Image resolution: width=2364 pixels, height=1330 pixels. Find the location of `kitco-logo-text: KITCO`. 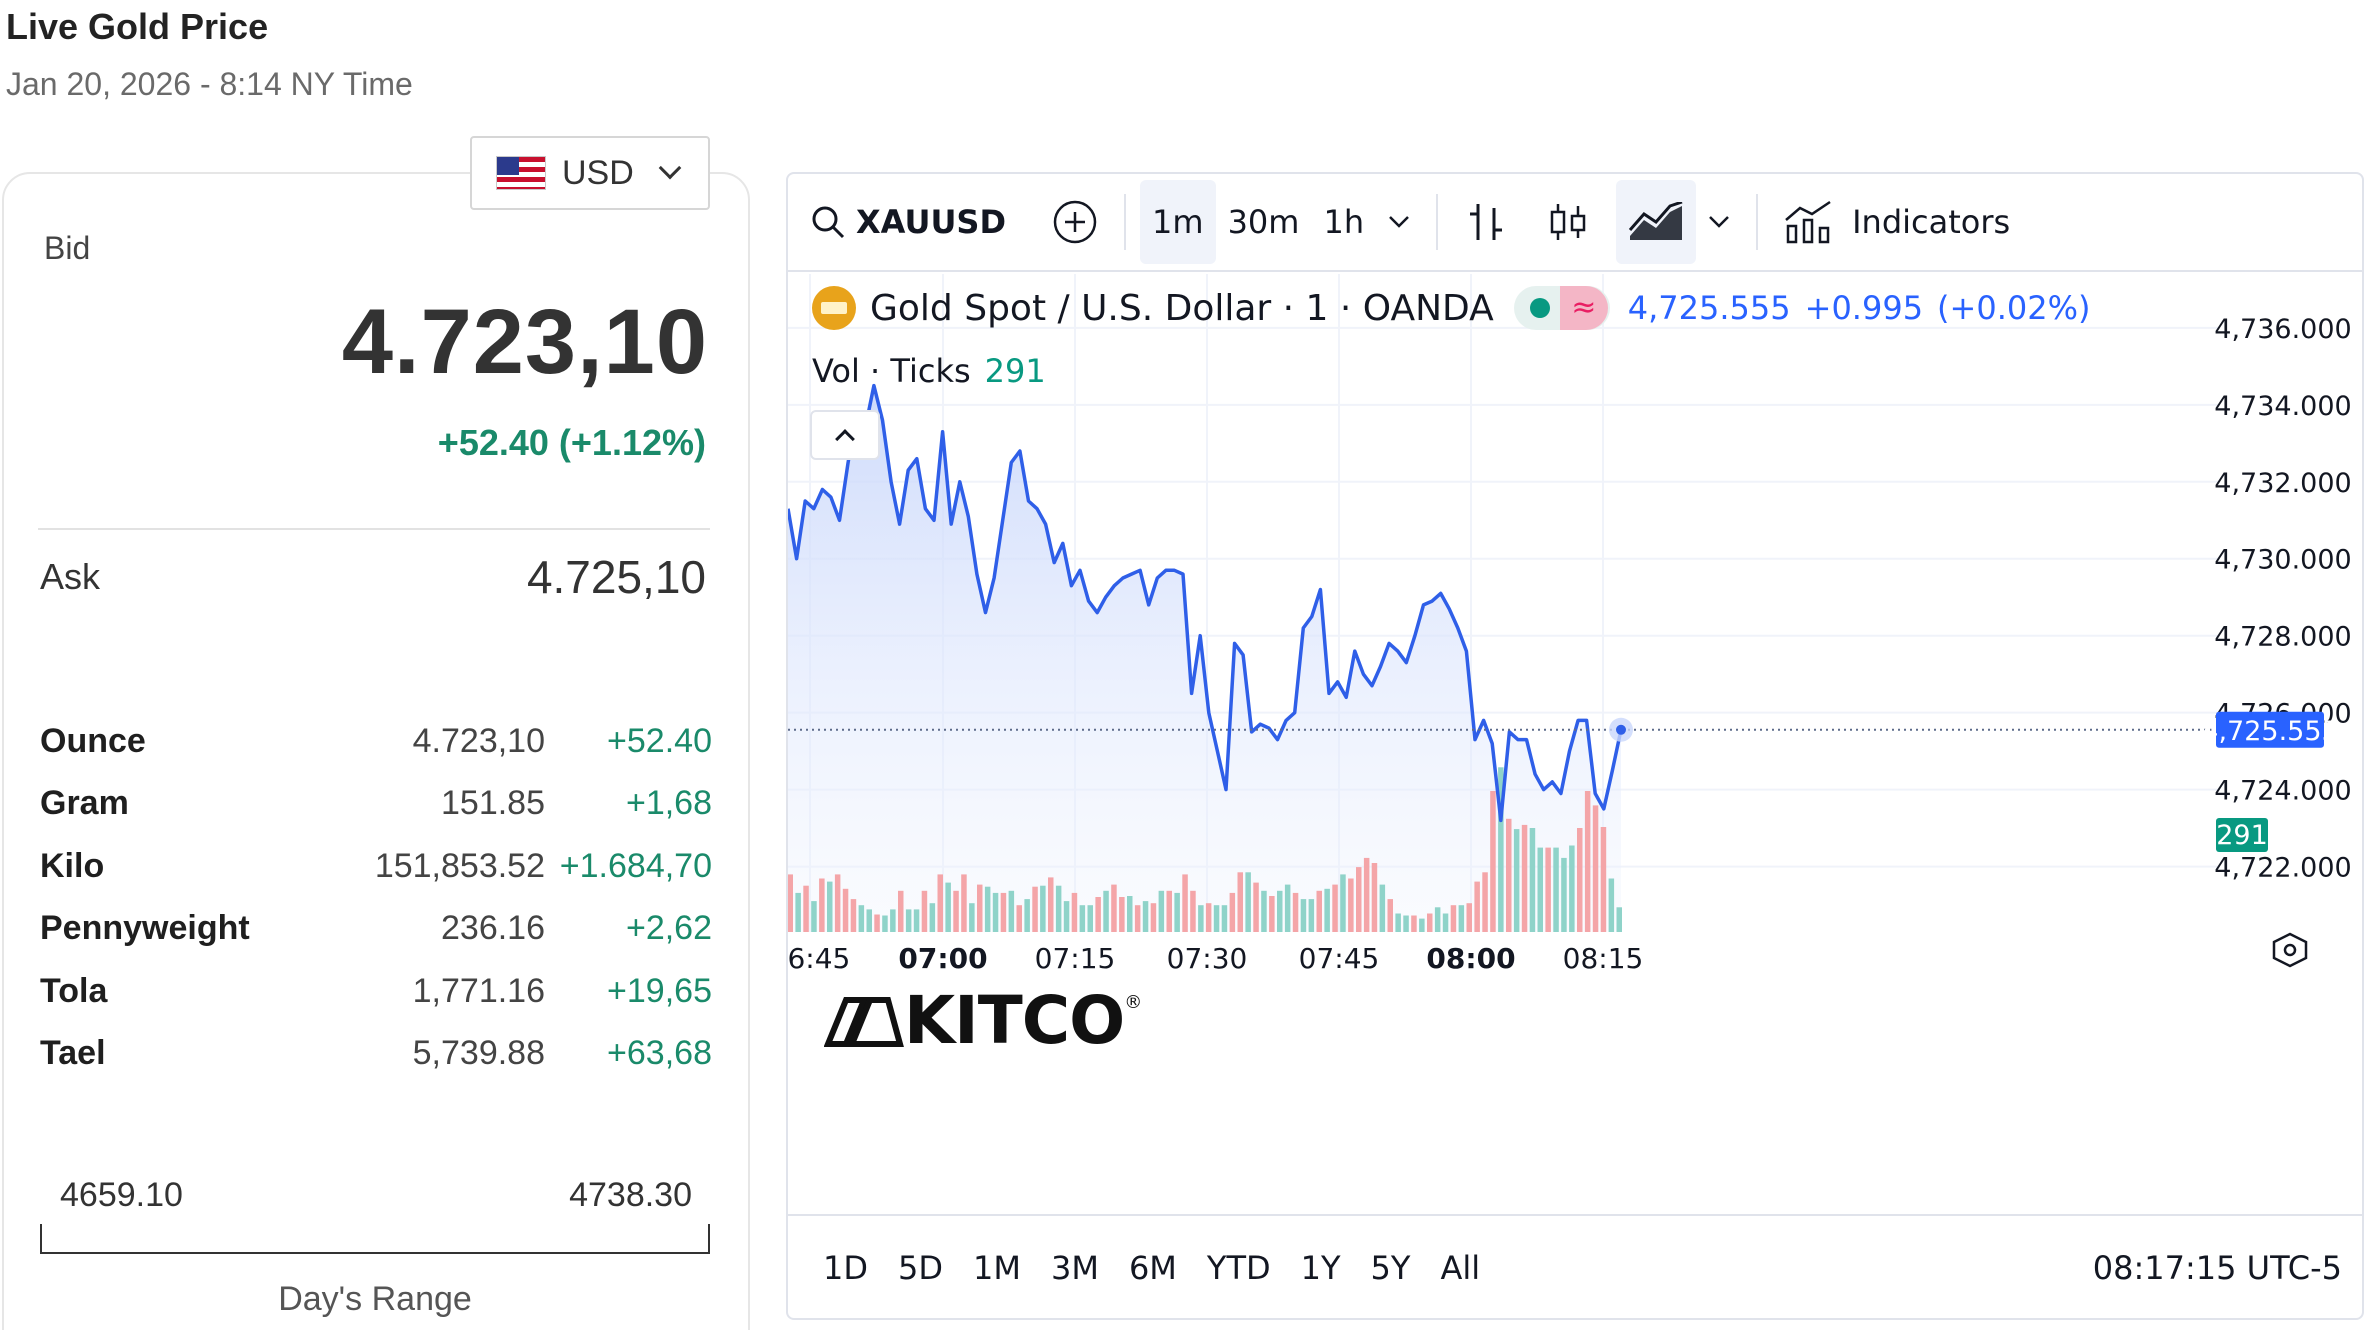

kitco-logo-text: KITCO is located at coordinates (1014, 1020).